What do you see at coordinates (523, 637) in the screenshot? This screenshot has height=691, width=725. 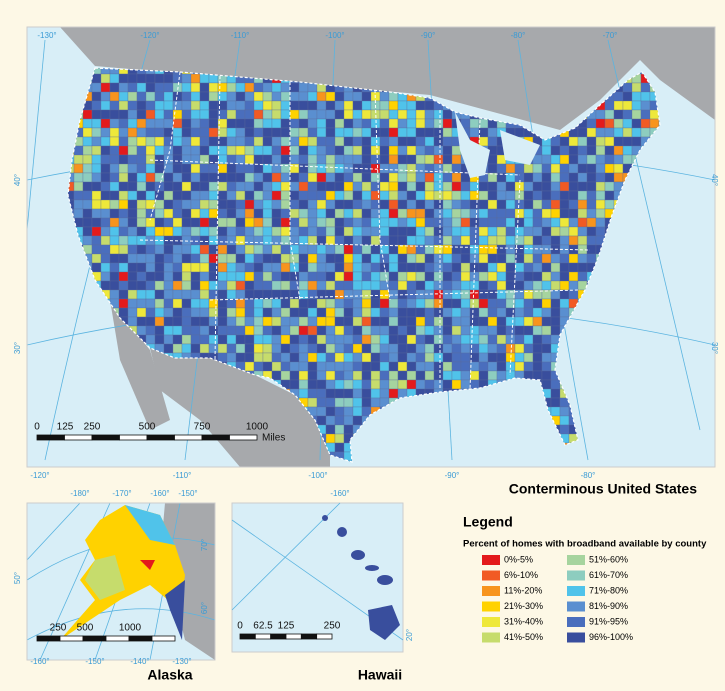 I see `legend-label: 41%-50%` at bounding box center [523, 637].